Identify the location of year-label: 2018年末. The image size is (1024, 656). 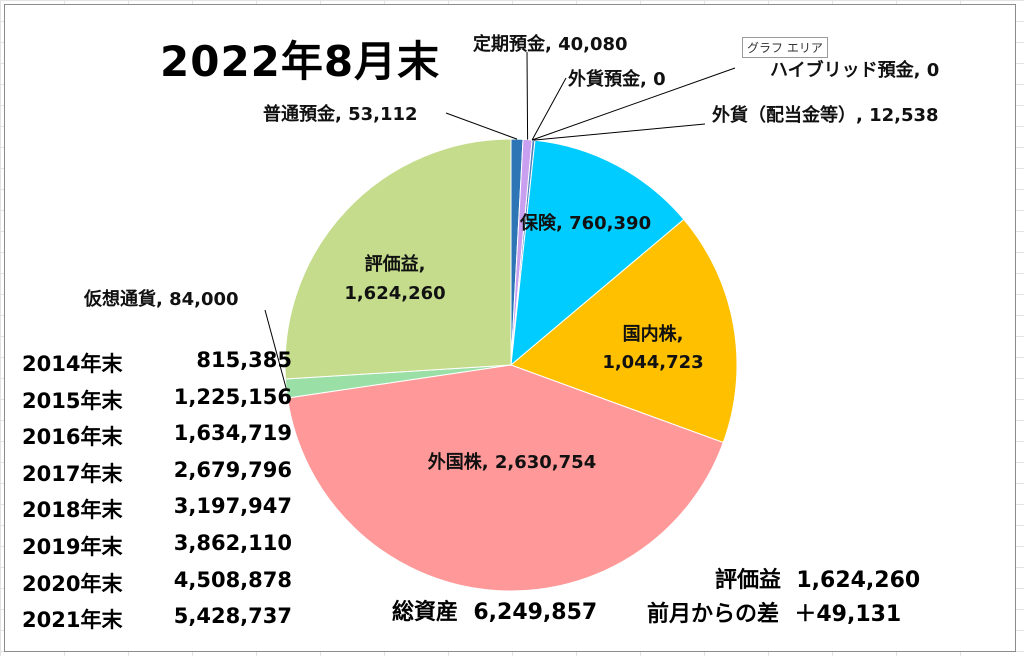
(72, 510).